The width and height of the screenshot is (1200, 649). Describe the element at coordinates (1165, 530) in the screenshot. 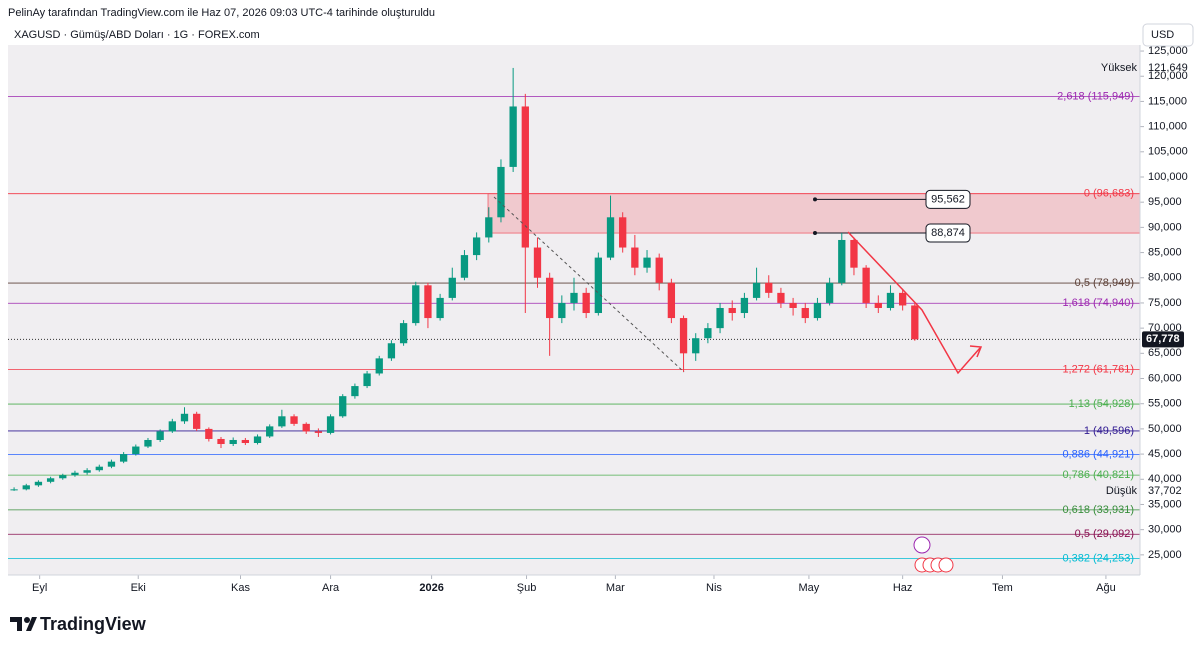

I see `y-tick-label: 30,000` at that location.